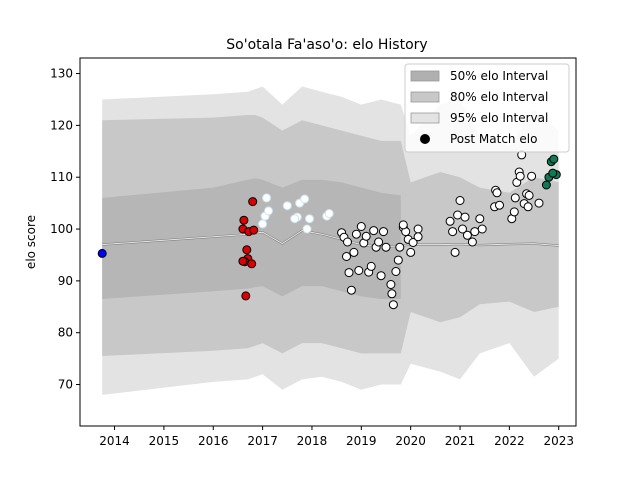 The height and width of the screenshot is (484, 640). What do you see at coordinates (410, 441) in the screenshot?
I see `x-tick-label: 2020` at bounding box center [410, 441].